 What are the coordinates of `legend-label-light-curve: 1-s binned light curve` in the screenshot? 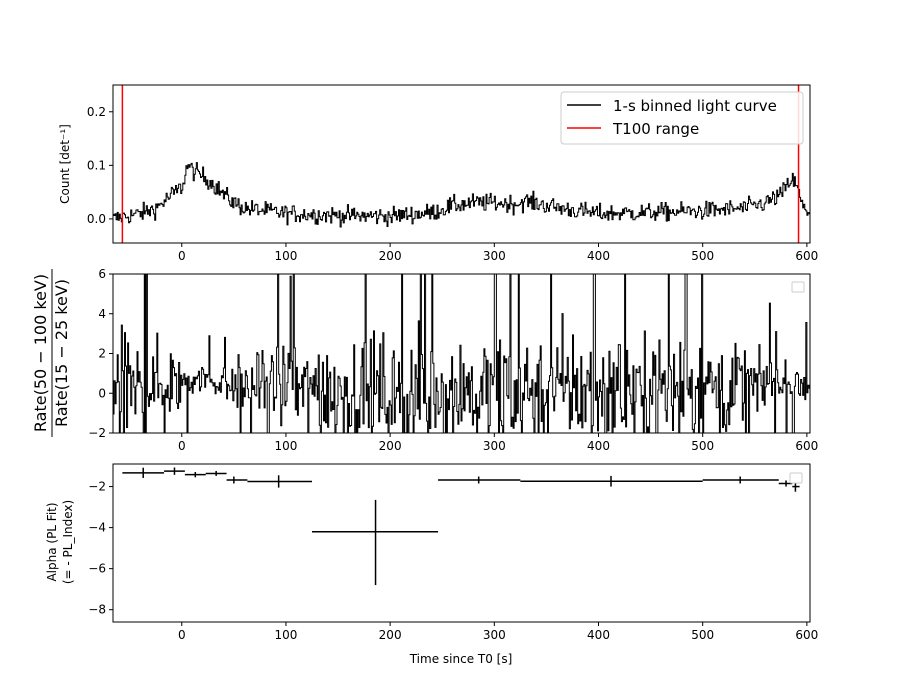 It's located at (695, 106).